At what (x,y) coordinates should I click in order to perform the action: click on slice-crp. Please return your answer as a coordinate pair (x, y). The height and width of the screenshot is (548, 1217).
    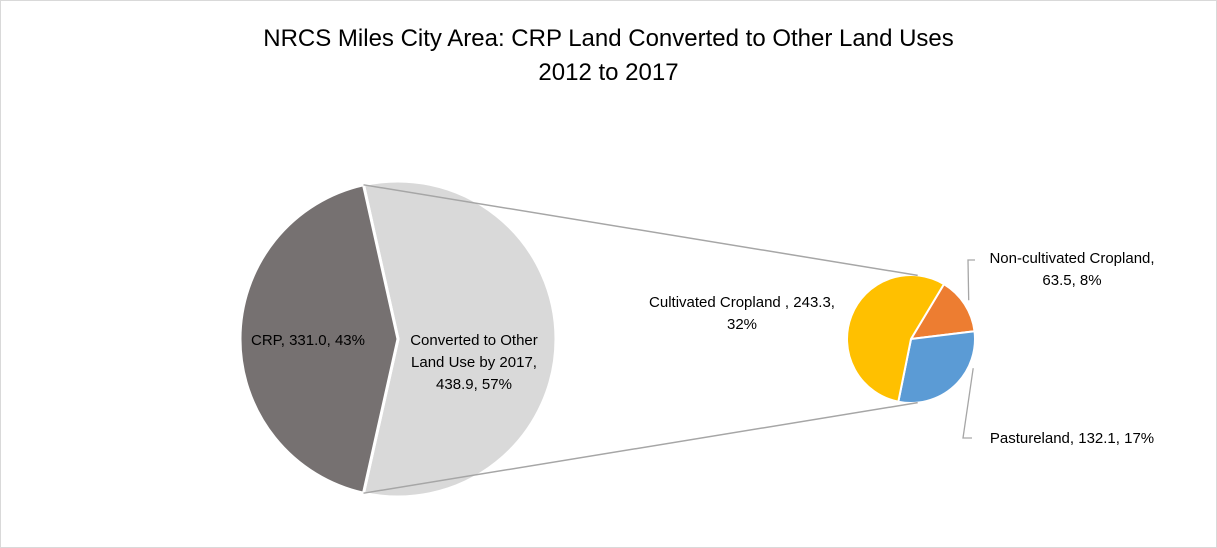
    Looking at the image, I should click on (319, 339).